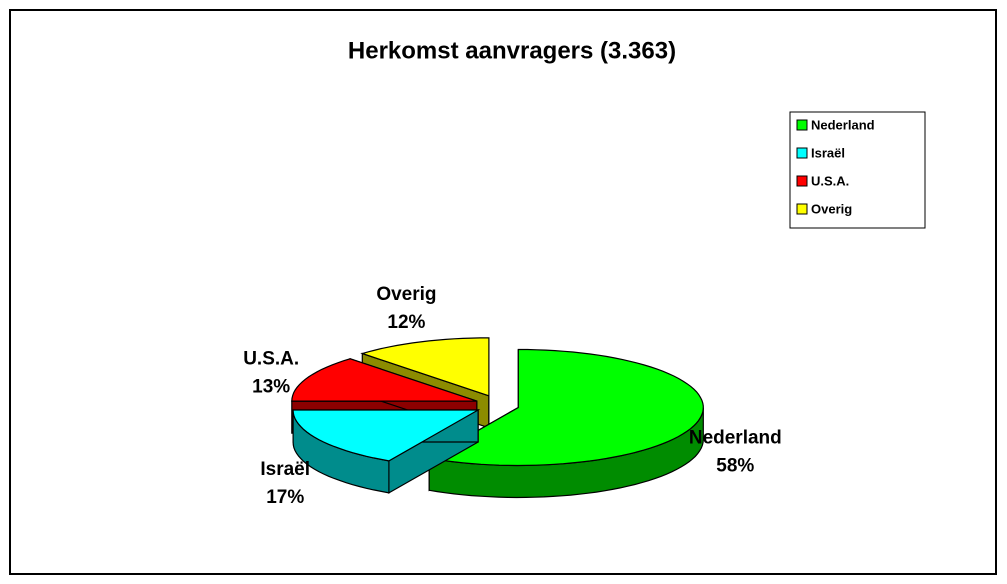 This screenshot has height=584, width=1007. Describe the element at coordinates (735, 465) in the screenshot. I see `data-label-value: 58%` at that location.